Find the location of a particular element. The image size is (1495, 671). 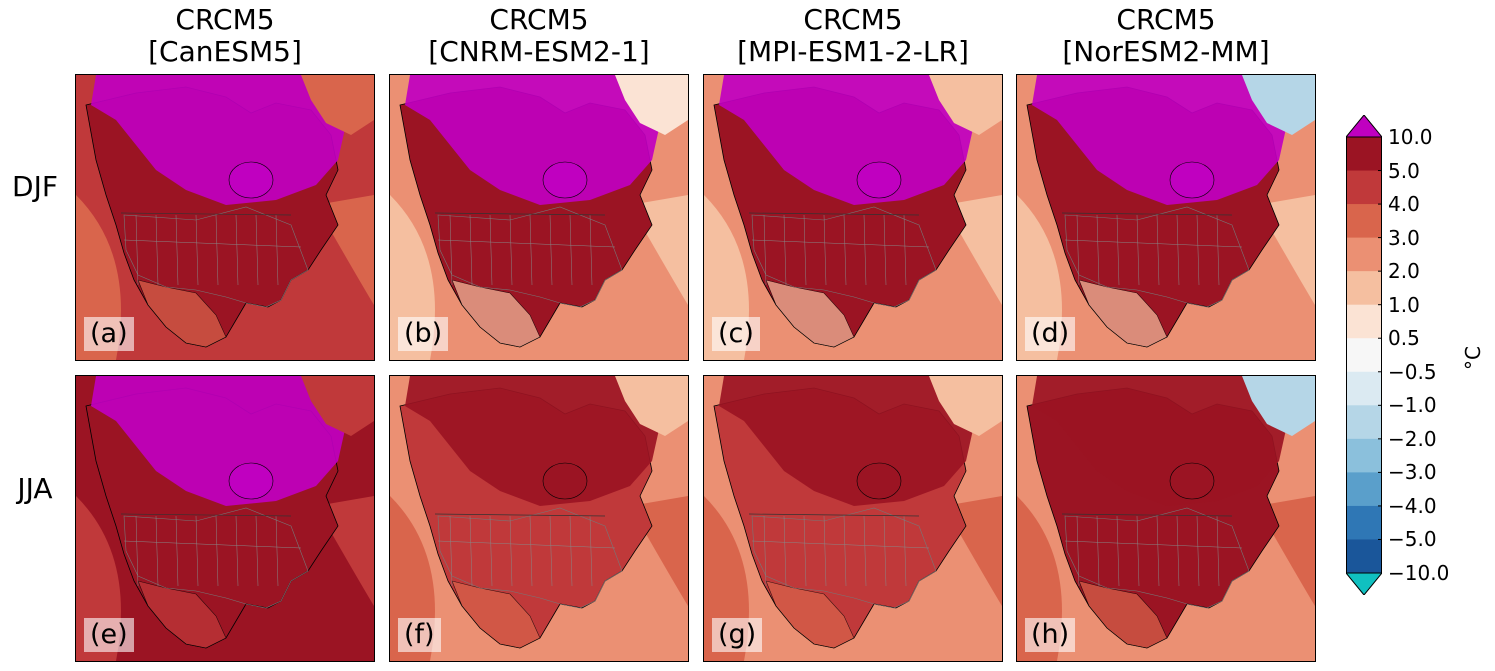

colorbar-tick-label: −1.0 is located at coordinates (1412, 405).